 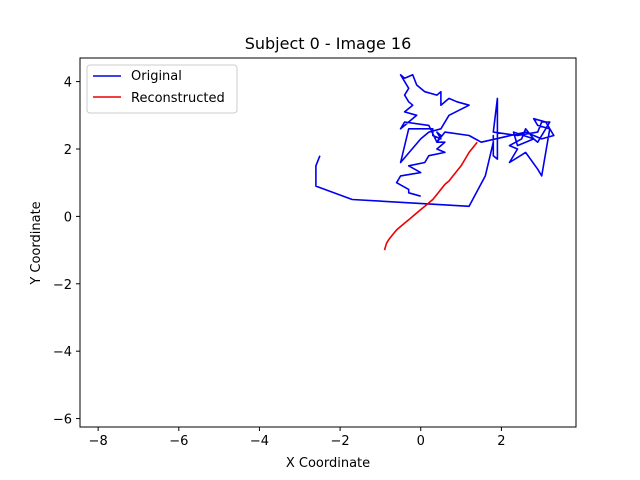 I want to click on x-tick-label: 0, so click(x=421, y=441).